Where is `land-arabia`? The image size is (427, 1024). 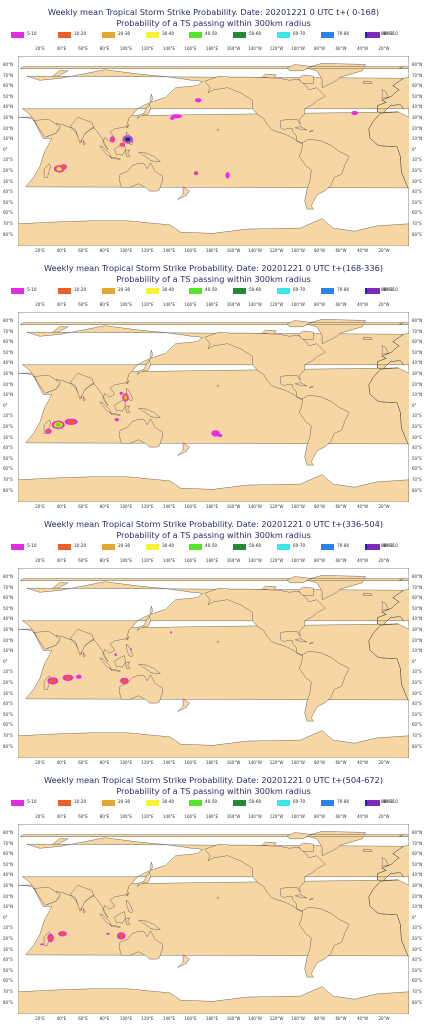 land-arabia is located at coordinates (47, 128).